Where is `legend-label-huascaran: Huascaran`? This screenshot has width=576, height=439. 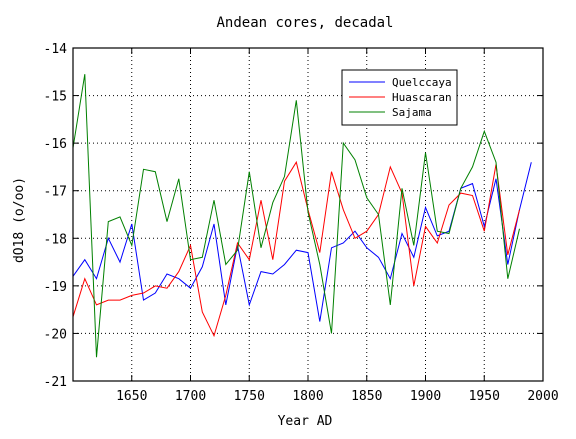 legend-label-huascaran: Huascaran is located at coordinates (422, 97).